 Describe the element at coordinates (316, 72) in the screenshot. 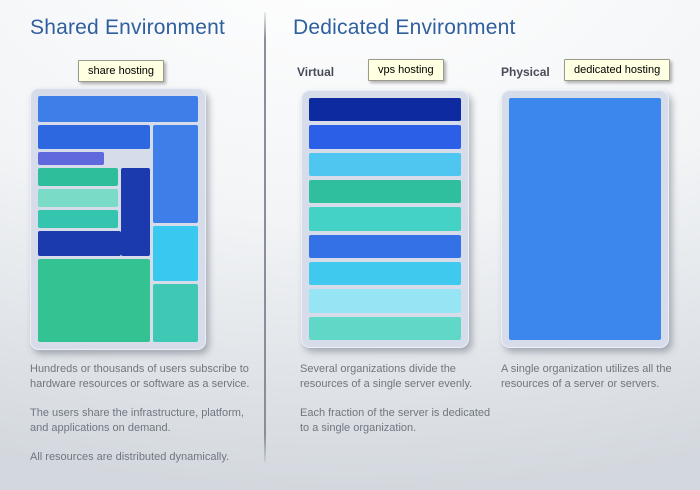

I see `virtual-column-label: Virtual` at that location.